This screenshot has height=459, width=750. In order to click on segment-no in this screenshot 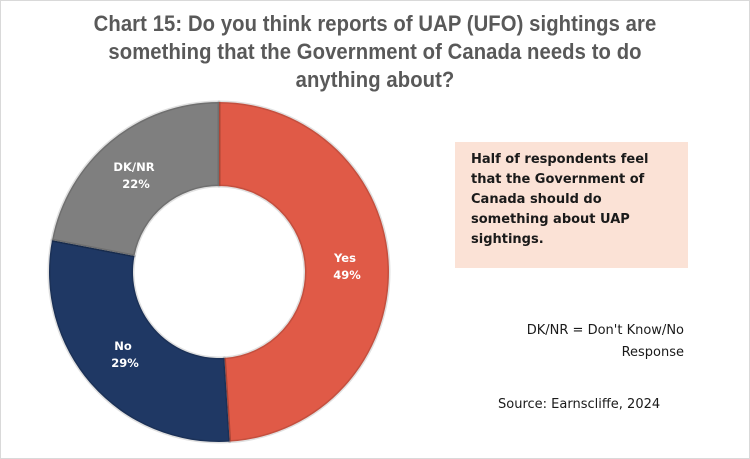, I will do `click(139, 341)`.